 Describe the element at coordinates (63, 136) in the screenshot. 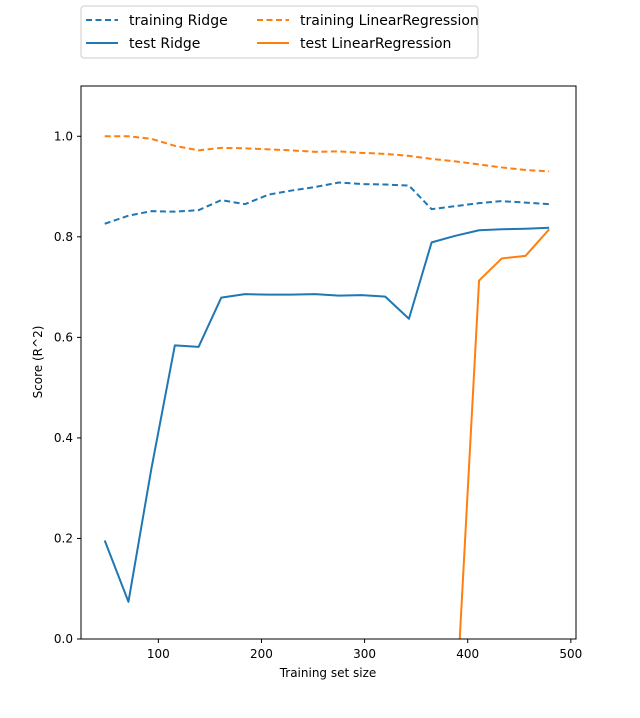

I see `y-tick-label: 1.0` at that location.